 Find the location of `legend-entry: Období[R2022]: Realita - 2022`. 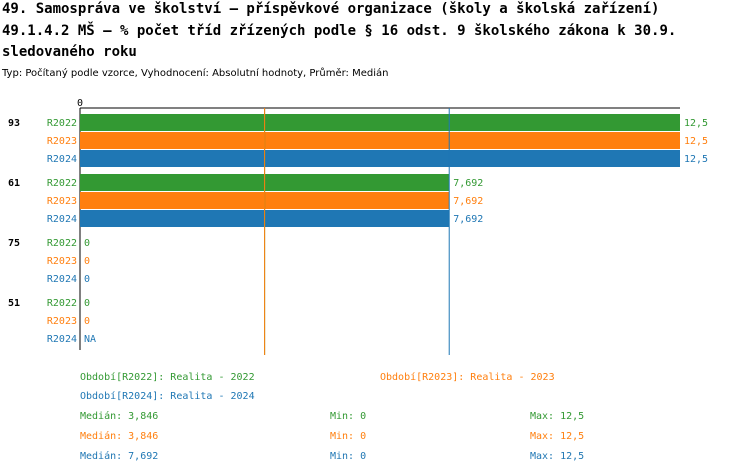

legend-entry: Období[R2022]: Realita - 2022 is located at coordinates (167, 377).